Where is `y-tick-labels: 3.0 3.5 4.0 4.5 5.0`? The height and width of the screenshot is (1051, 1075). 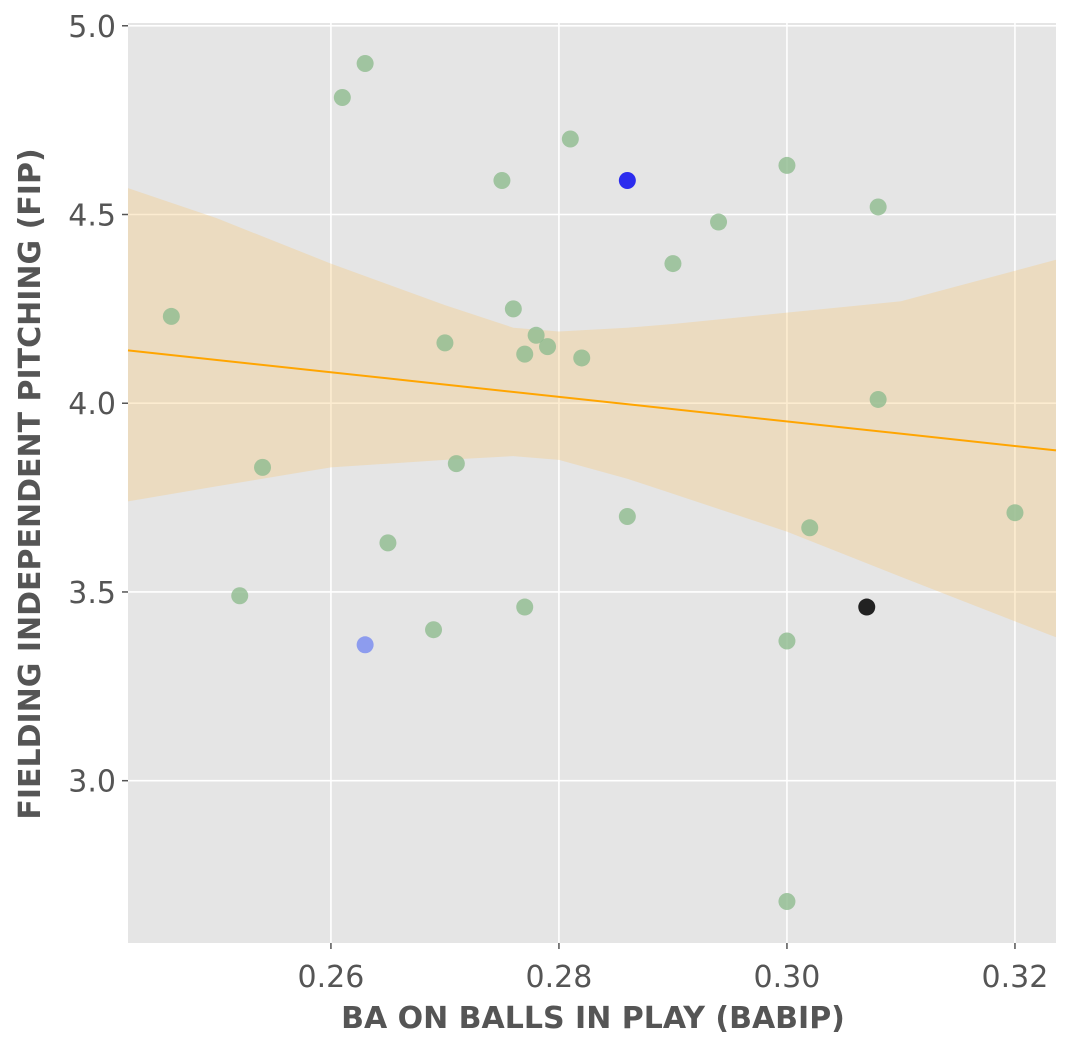 y-tick-labels: 3.0 3.5 4.0 4.5 5.0 is located at coordinates (98, 405).